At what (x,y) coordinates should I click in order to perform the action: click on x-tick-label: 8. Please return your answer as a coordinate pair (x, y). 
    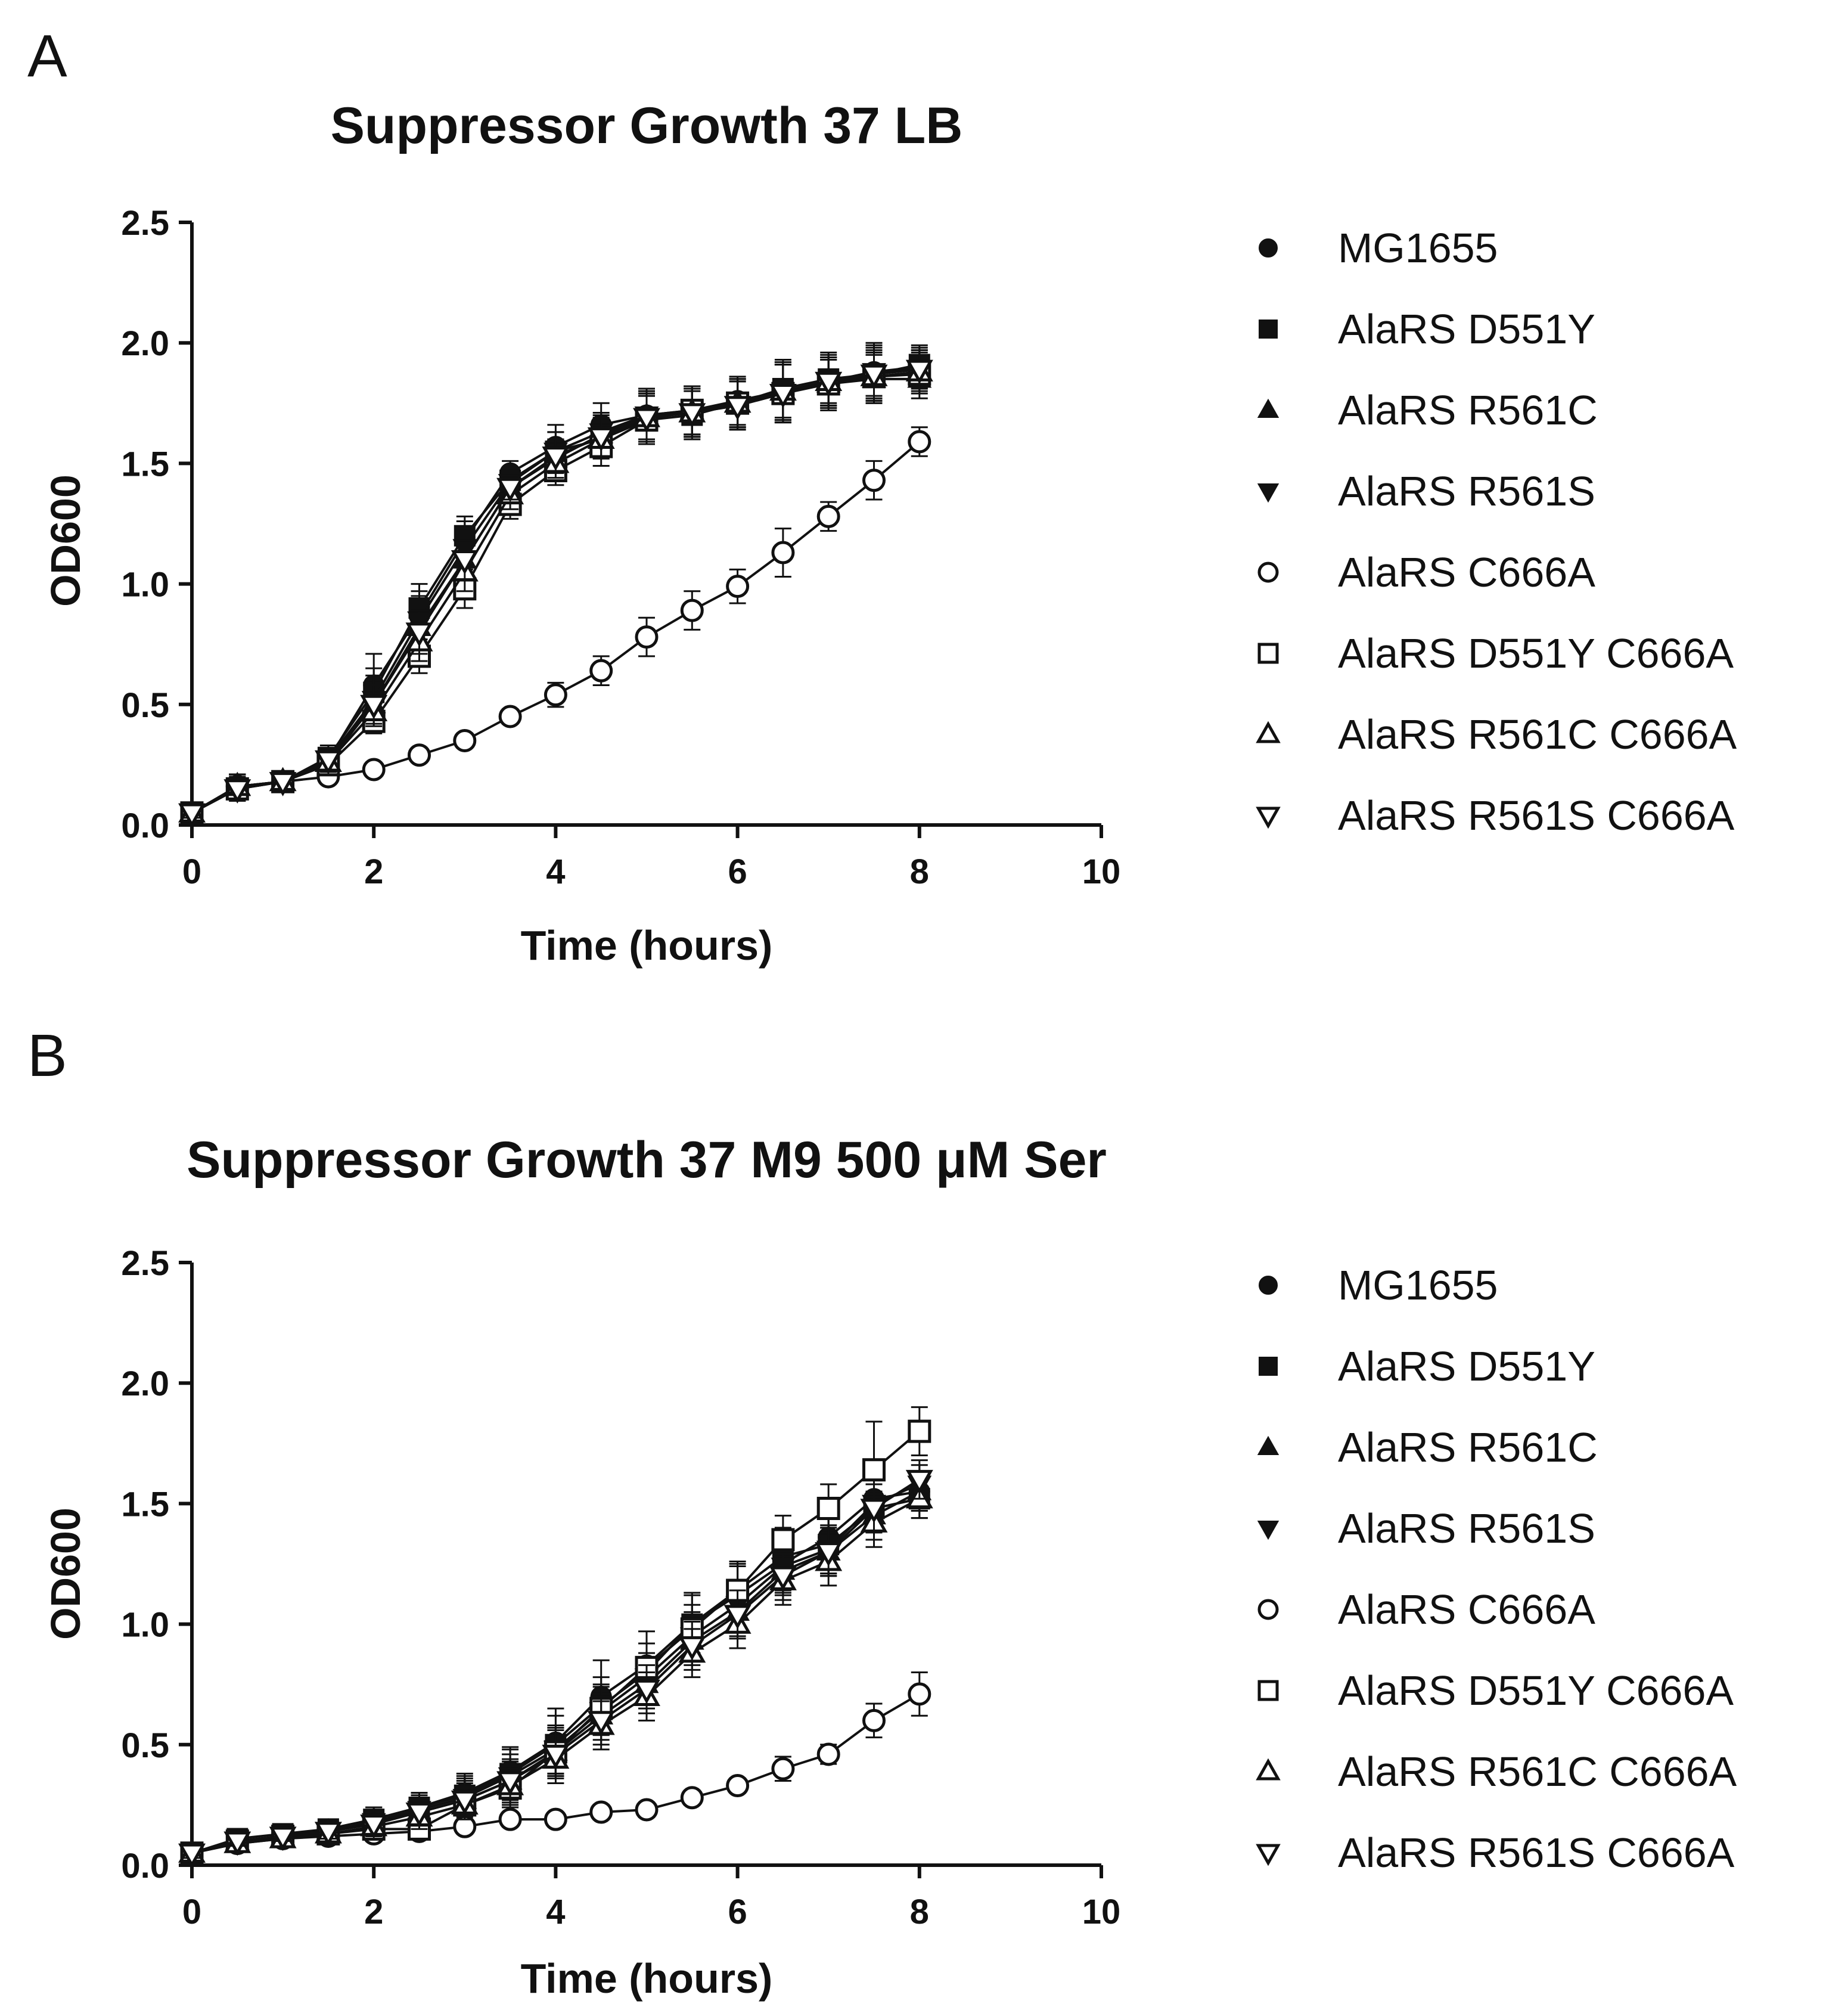
    Looking at the image, I should click on (920, 1912).